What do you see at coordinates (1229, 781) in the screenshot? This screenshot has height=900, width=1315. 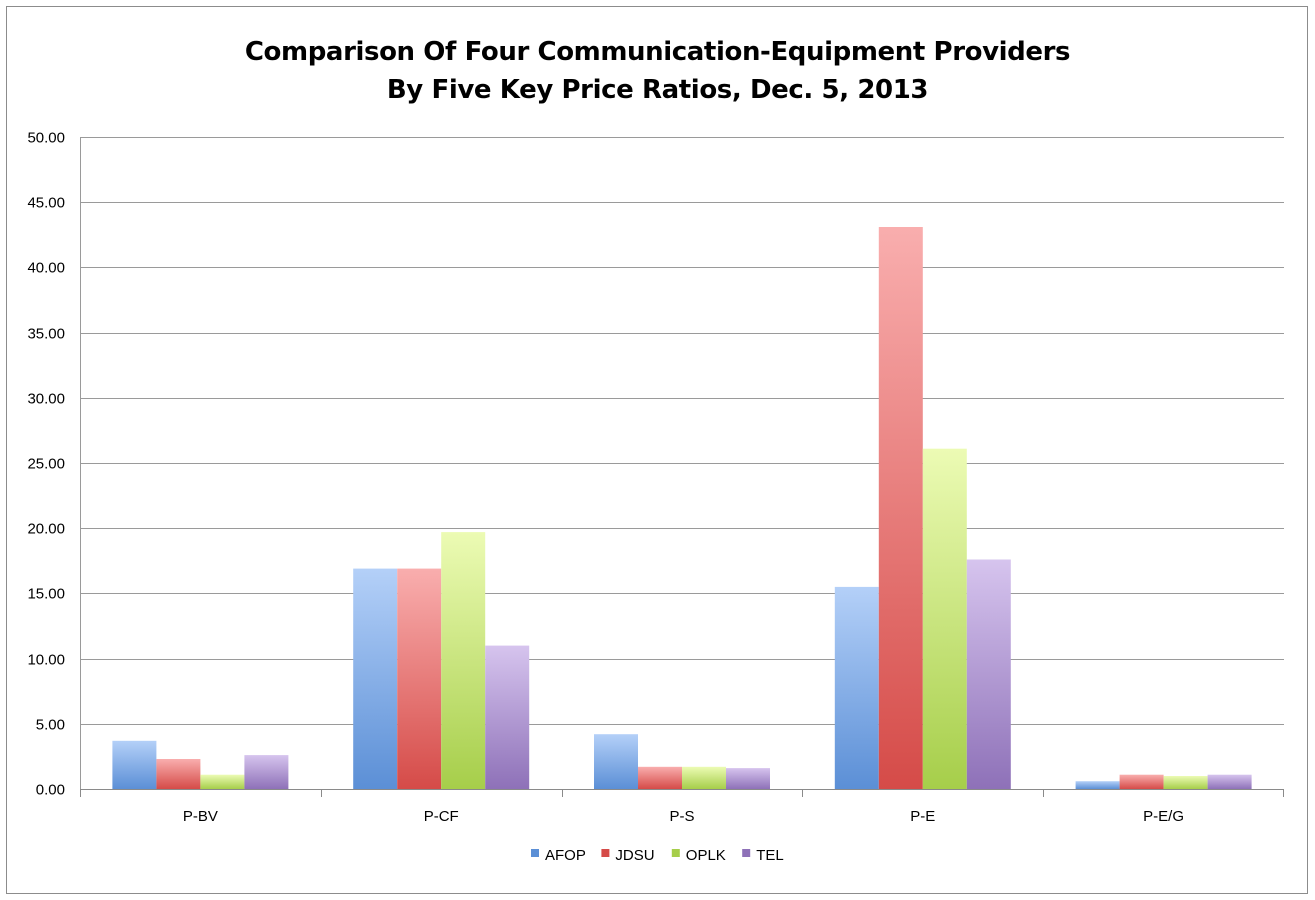 I see `bar-tel-p-e-g` at bounding box center [1229, 781].